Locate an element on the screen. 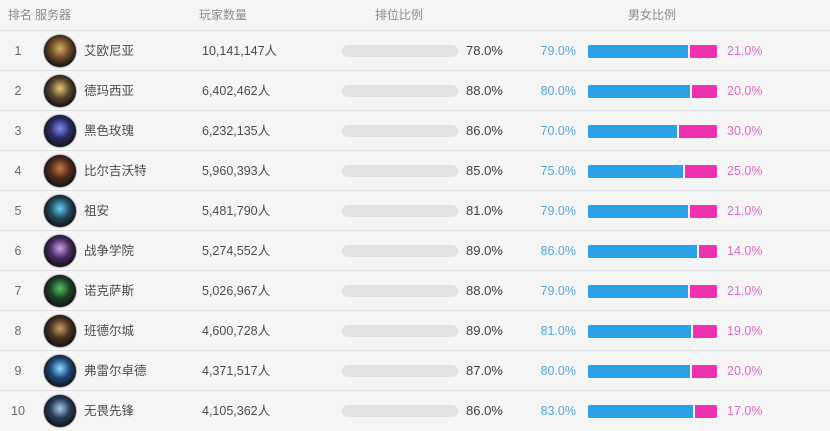 Image resolution: width=830 pixels, height=431 pixels. server-name: 诺克萨斯 is located at coordinates (109, 291).